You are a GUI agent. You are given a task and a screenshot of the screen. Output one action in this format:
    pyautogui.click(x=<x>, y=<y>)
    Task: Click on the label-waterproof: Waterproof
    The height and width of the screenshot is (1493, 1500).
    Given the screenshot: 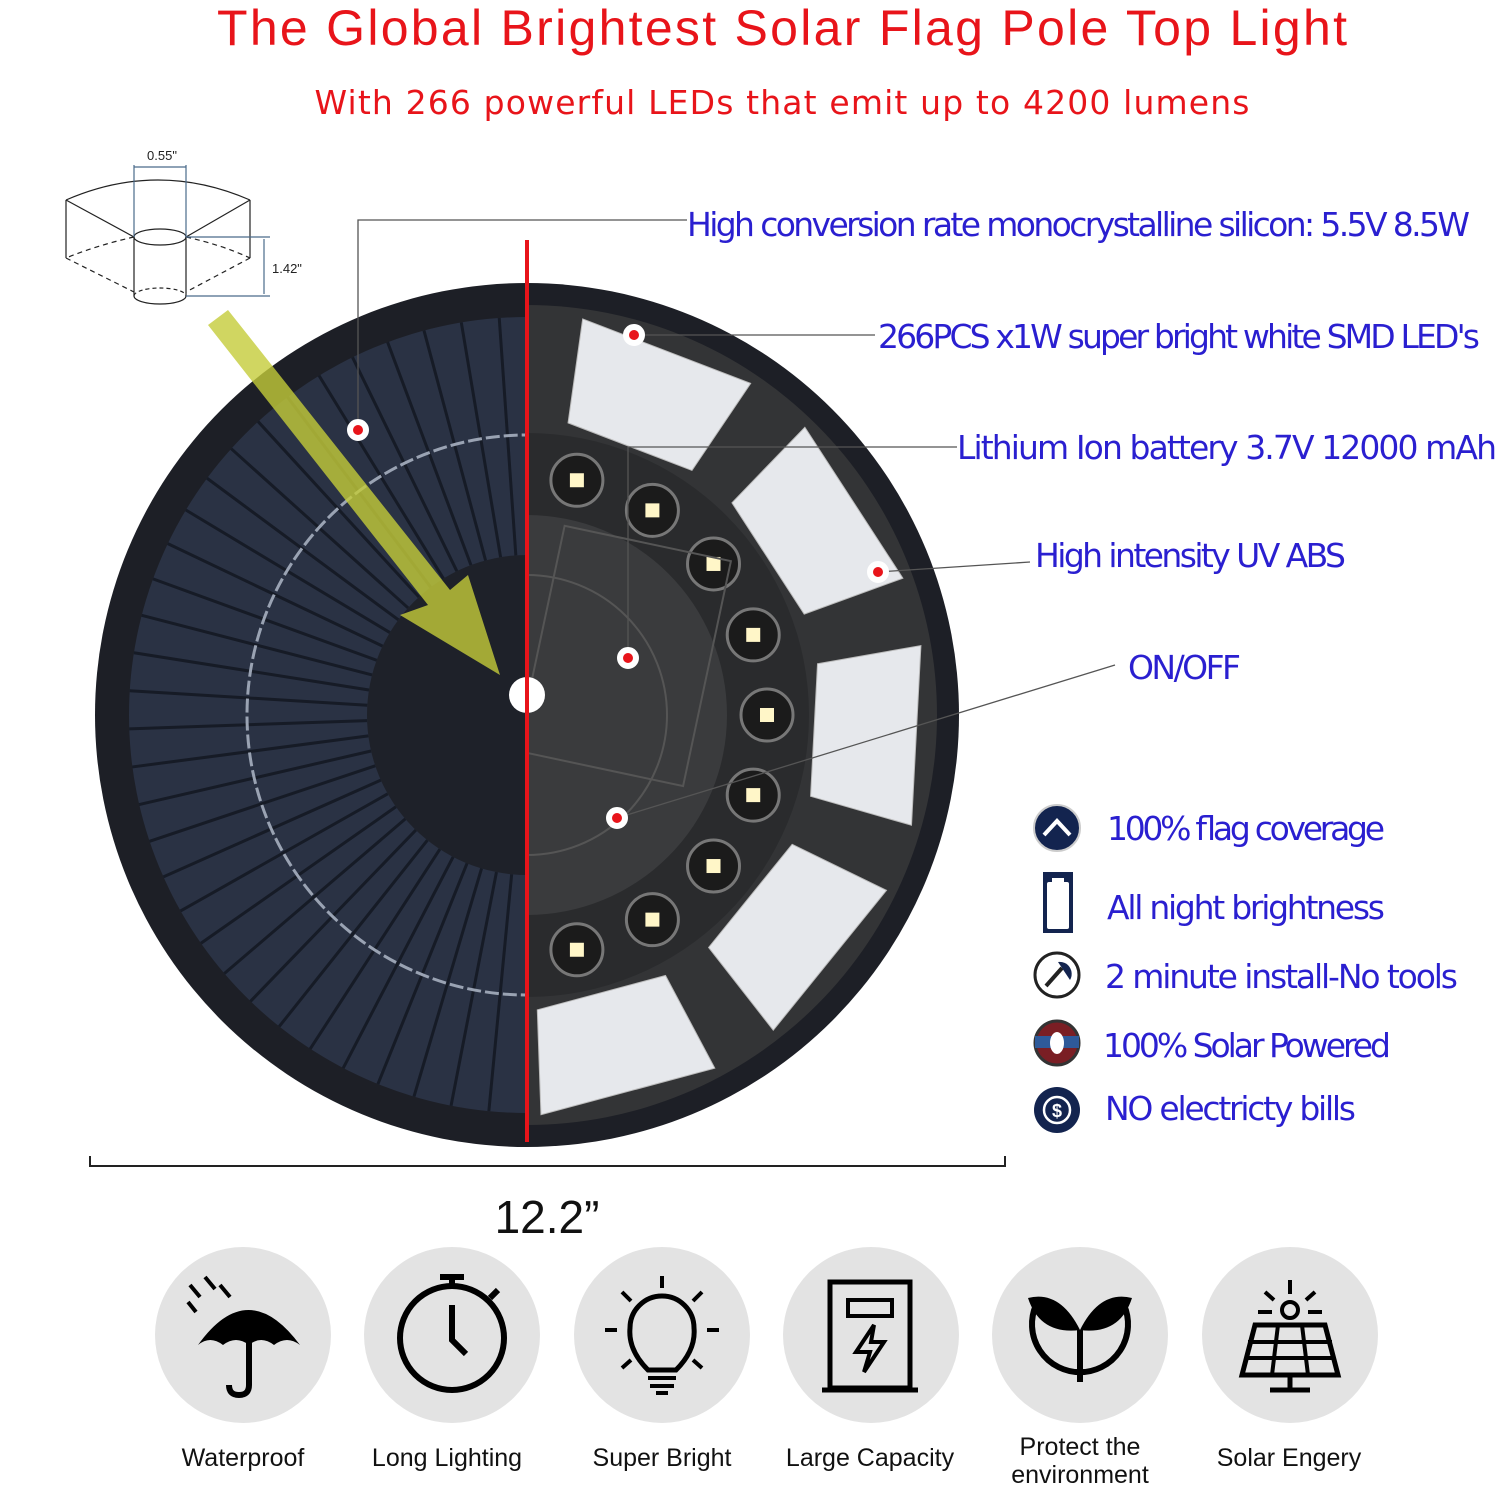 What is the action you would take?
    pyautogui.click(x=243, y=1458)
    